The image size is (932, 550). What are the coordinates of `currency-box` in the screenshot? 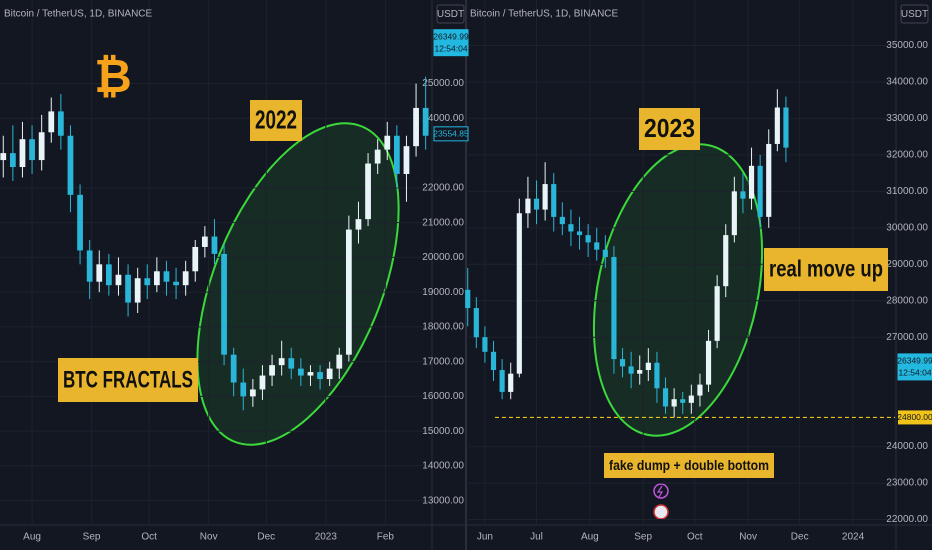 It's located at (914, 14).